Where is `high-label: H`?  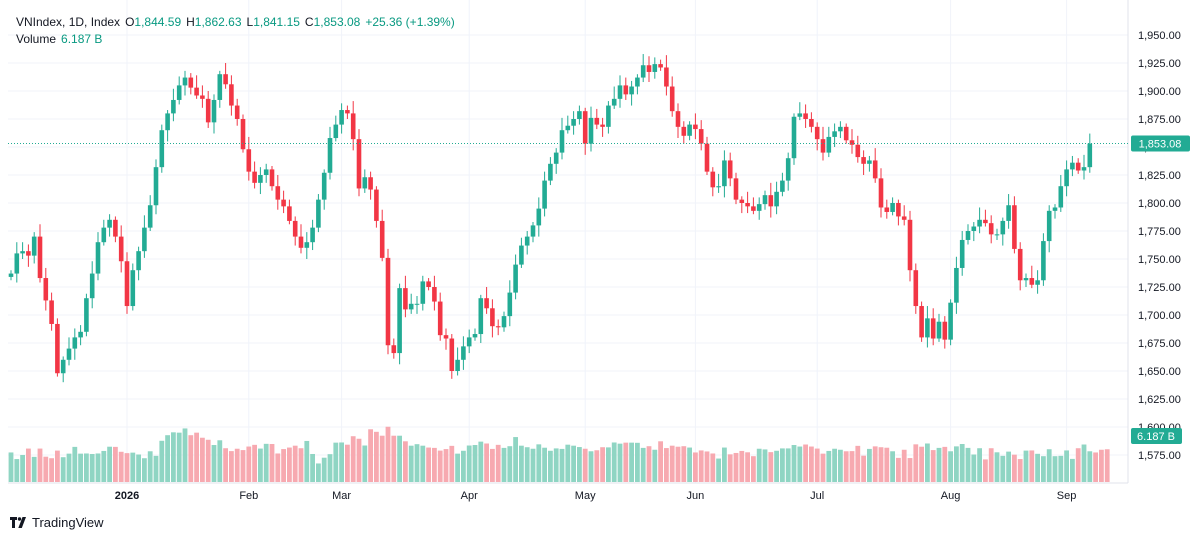
high-label: H is located at coordinates (190, 22).